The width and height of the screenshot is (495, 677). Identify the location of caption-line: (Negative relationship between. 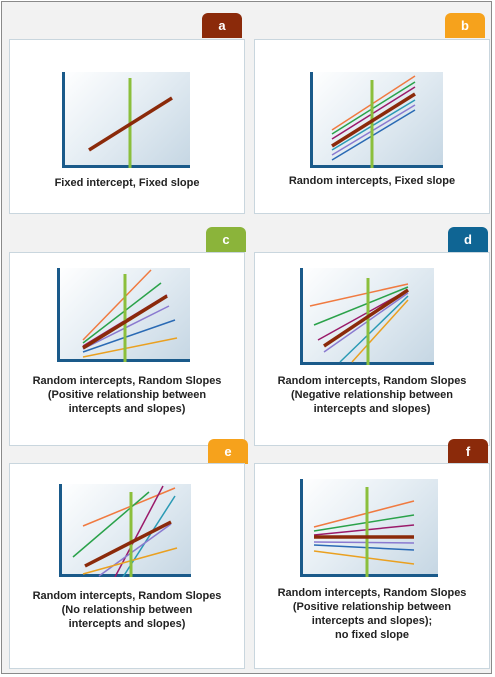
(372, 395).